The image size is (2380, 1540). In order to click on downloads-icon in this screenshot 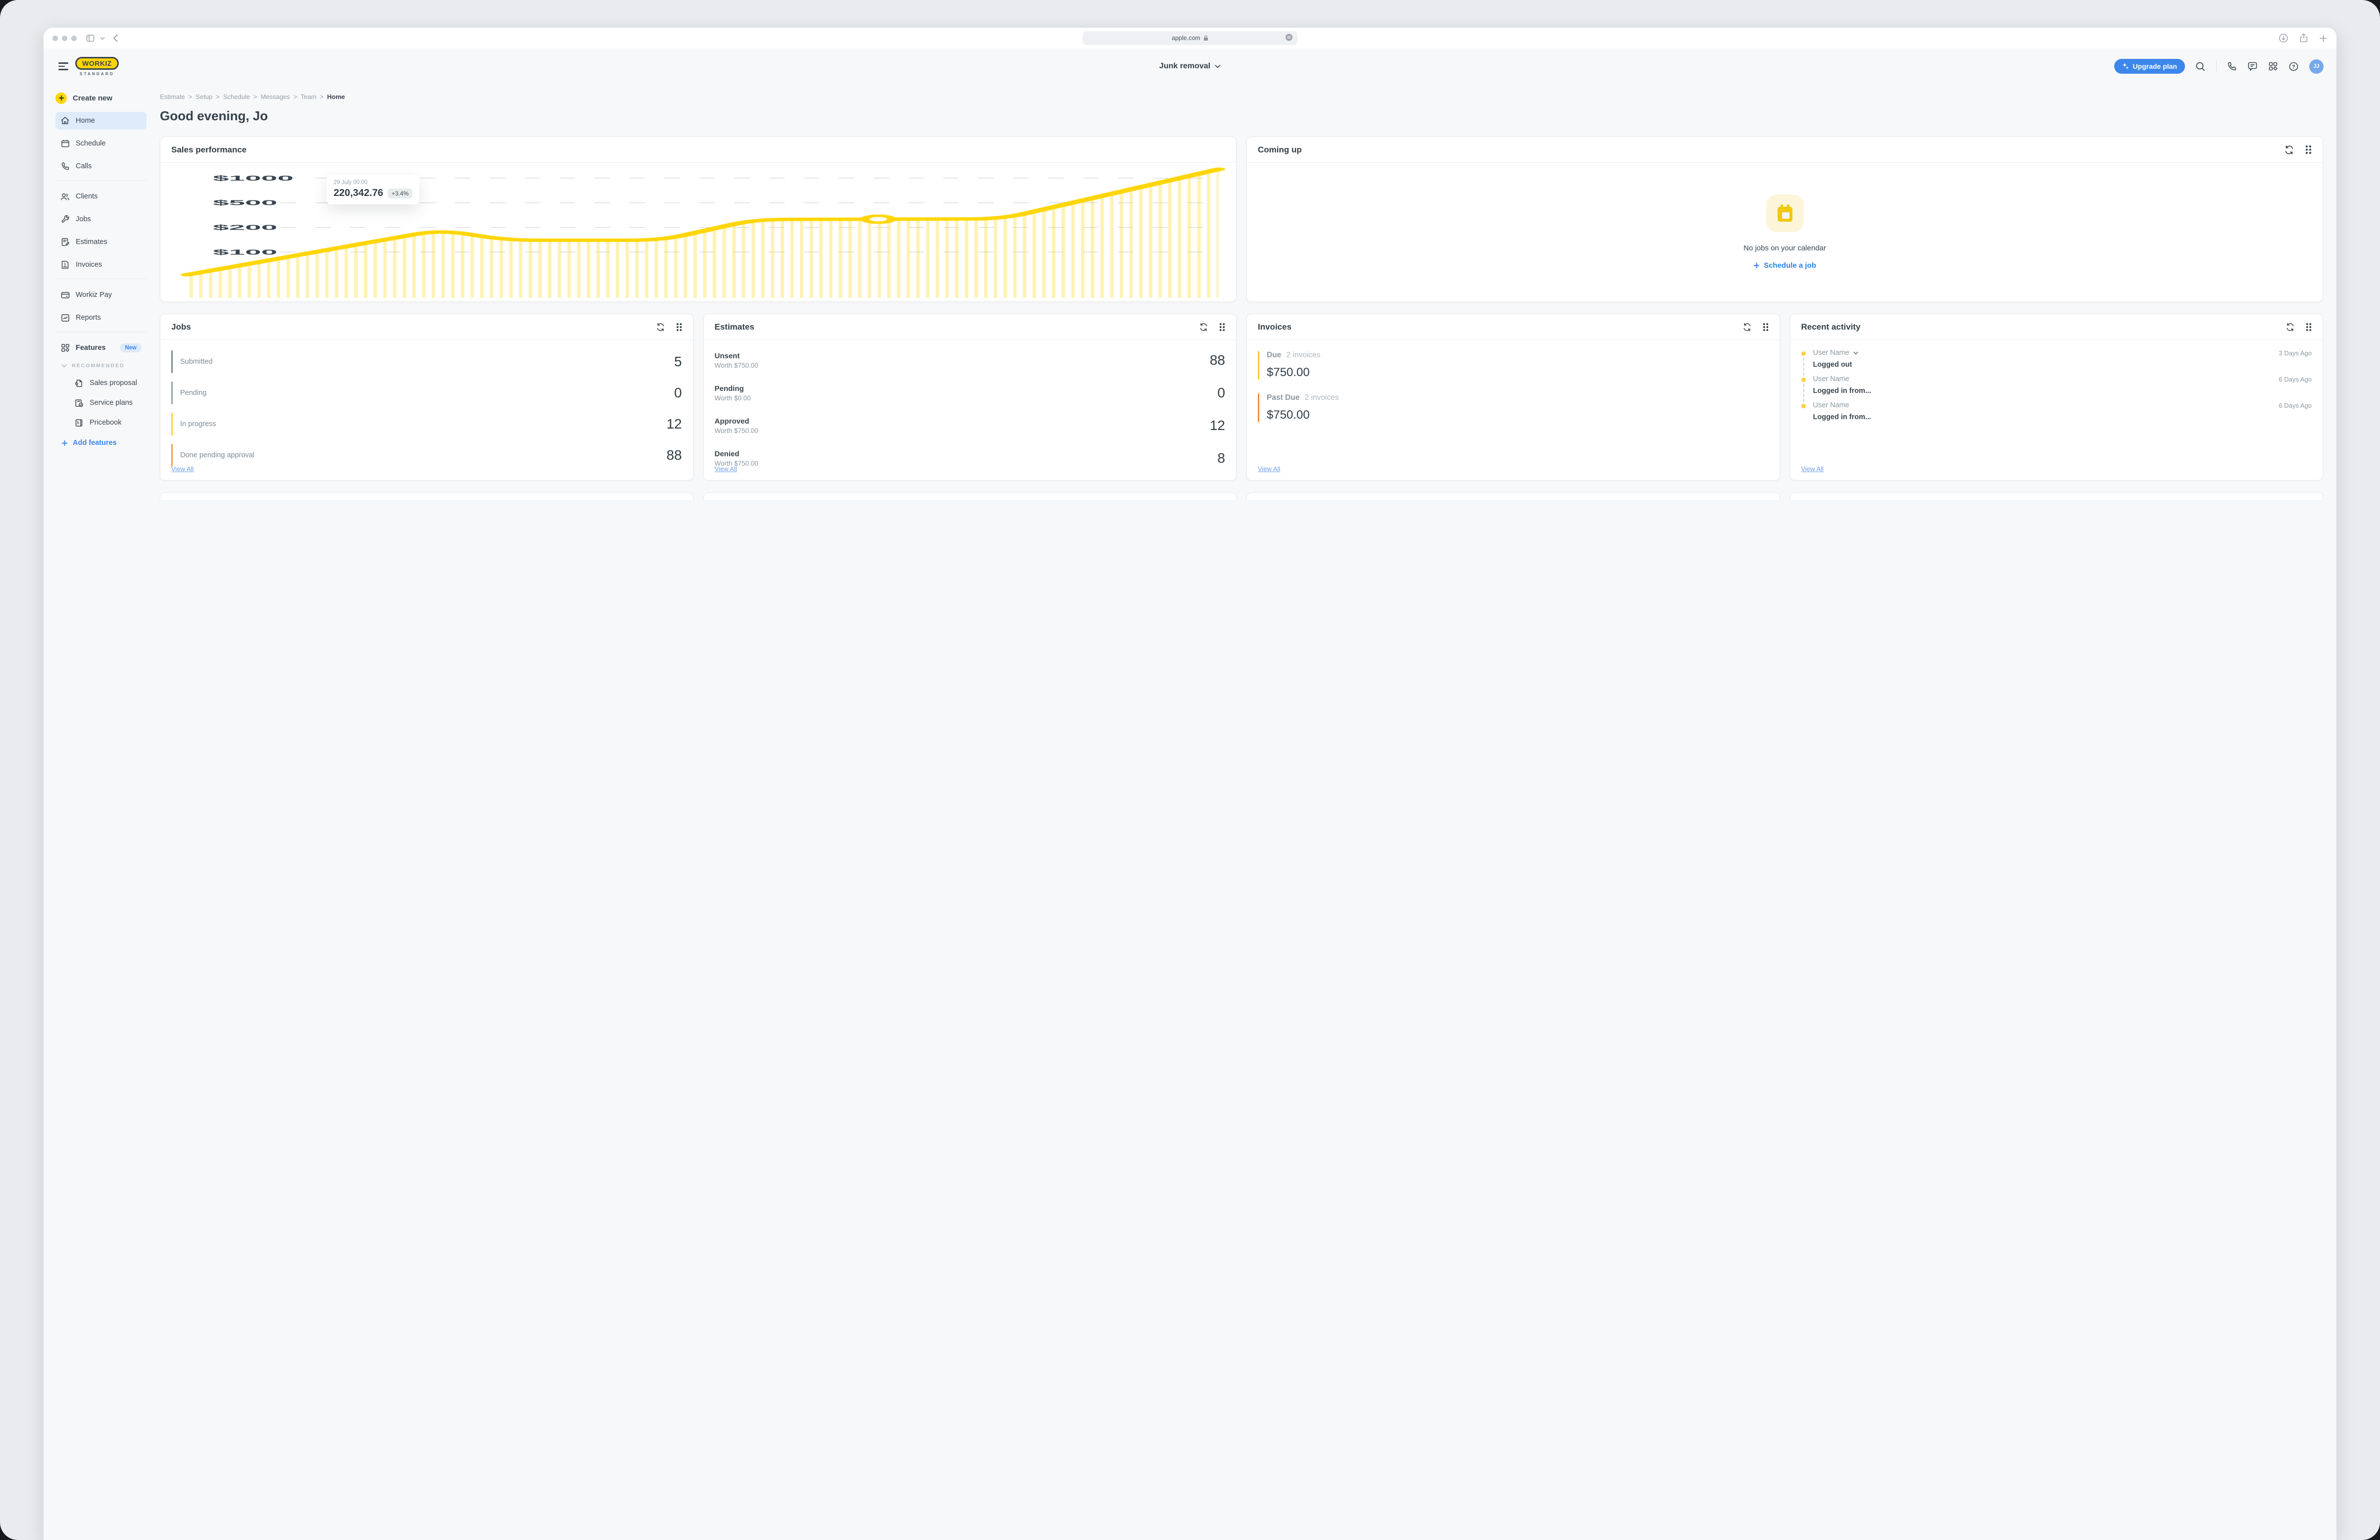, I will do `click(2283, 38)`.